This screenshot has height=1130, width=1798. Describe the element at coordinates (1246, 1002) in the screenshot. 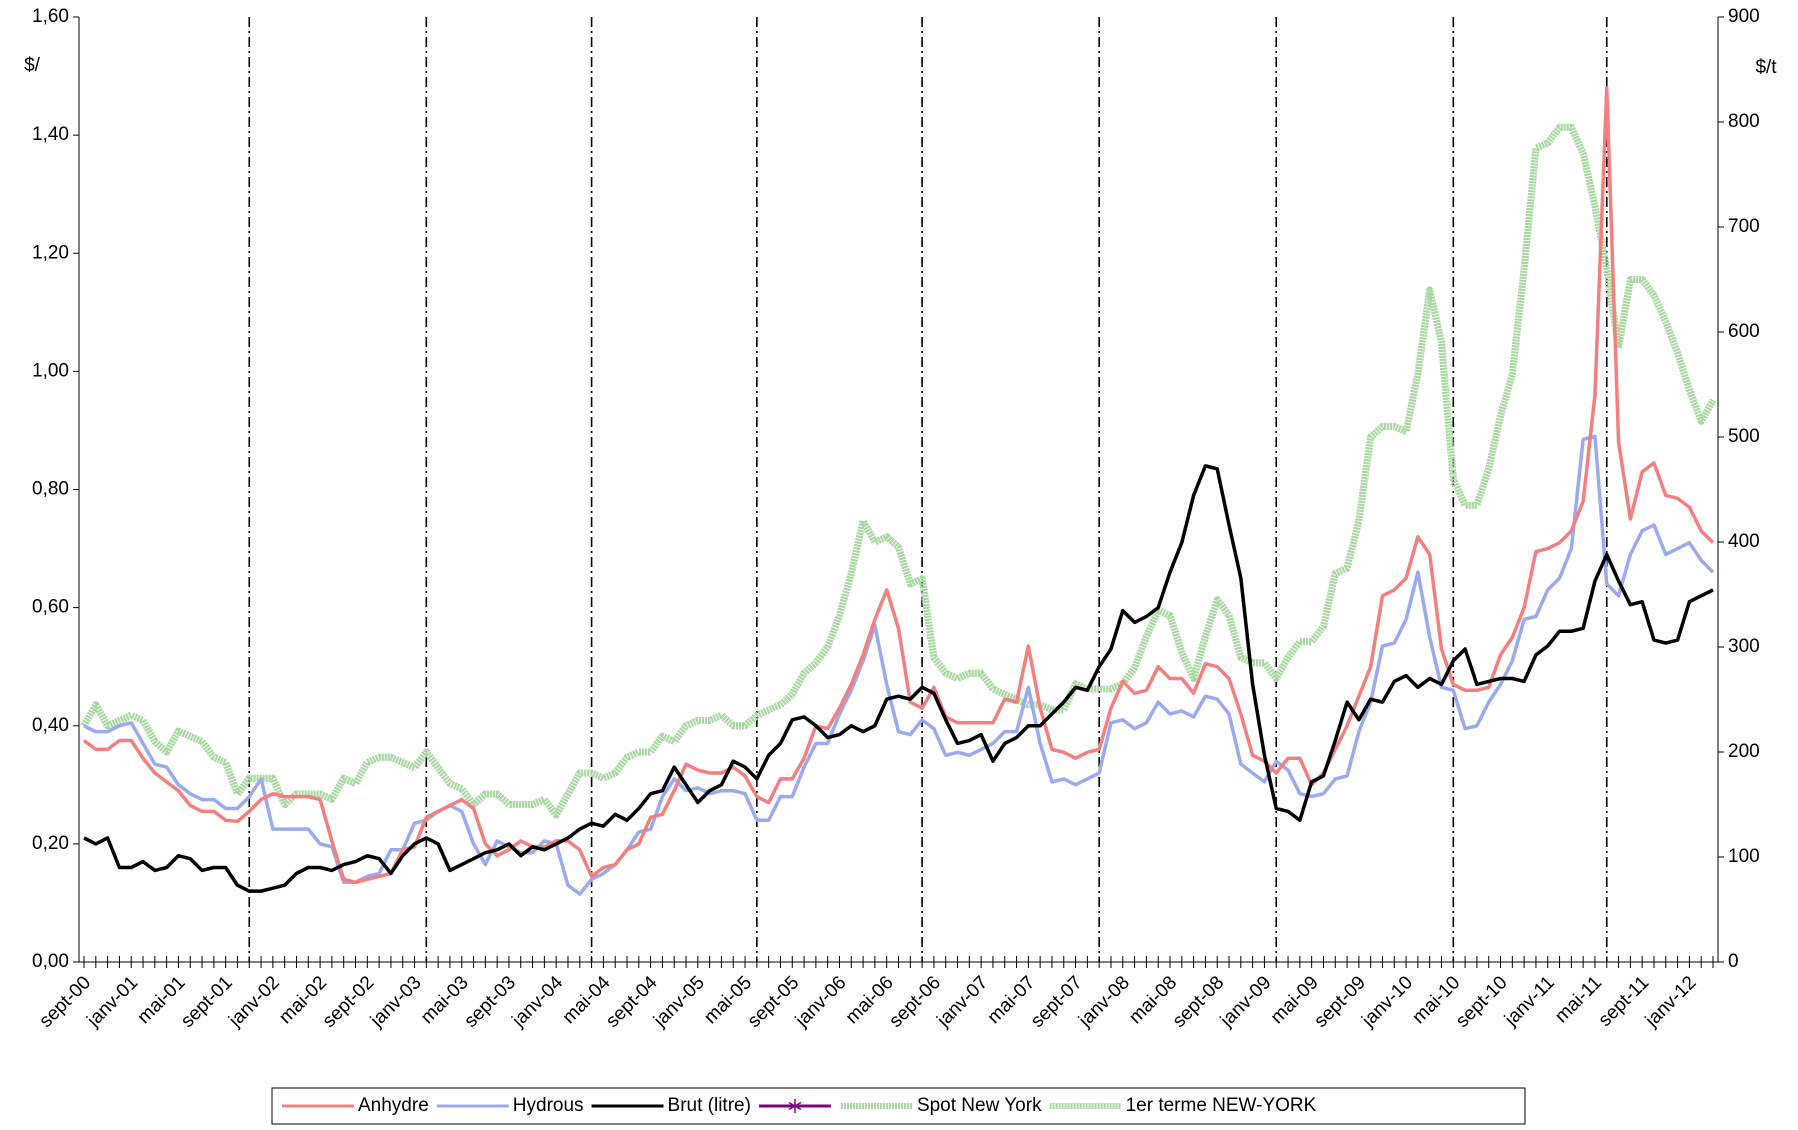

I see `x-tick-label: janv-09` at that location.